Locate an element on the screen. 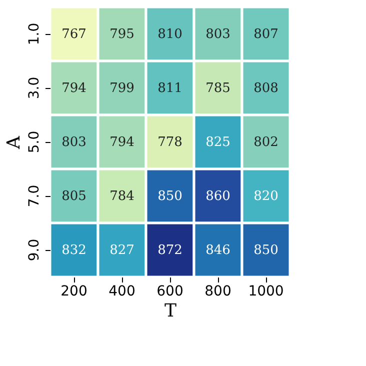 Image resolution: width=366 pixels, height=366 pixels. data-label: 808 is located at coordinates (266, 88).